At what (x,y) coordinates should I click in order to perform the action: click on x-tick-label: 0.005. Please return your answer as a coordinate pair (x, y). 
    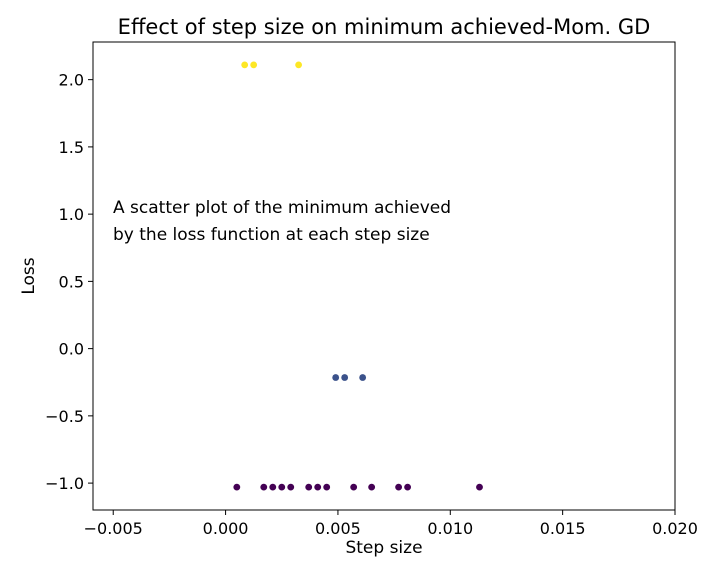
    Looking at the image, I should click on (338, 528).